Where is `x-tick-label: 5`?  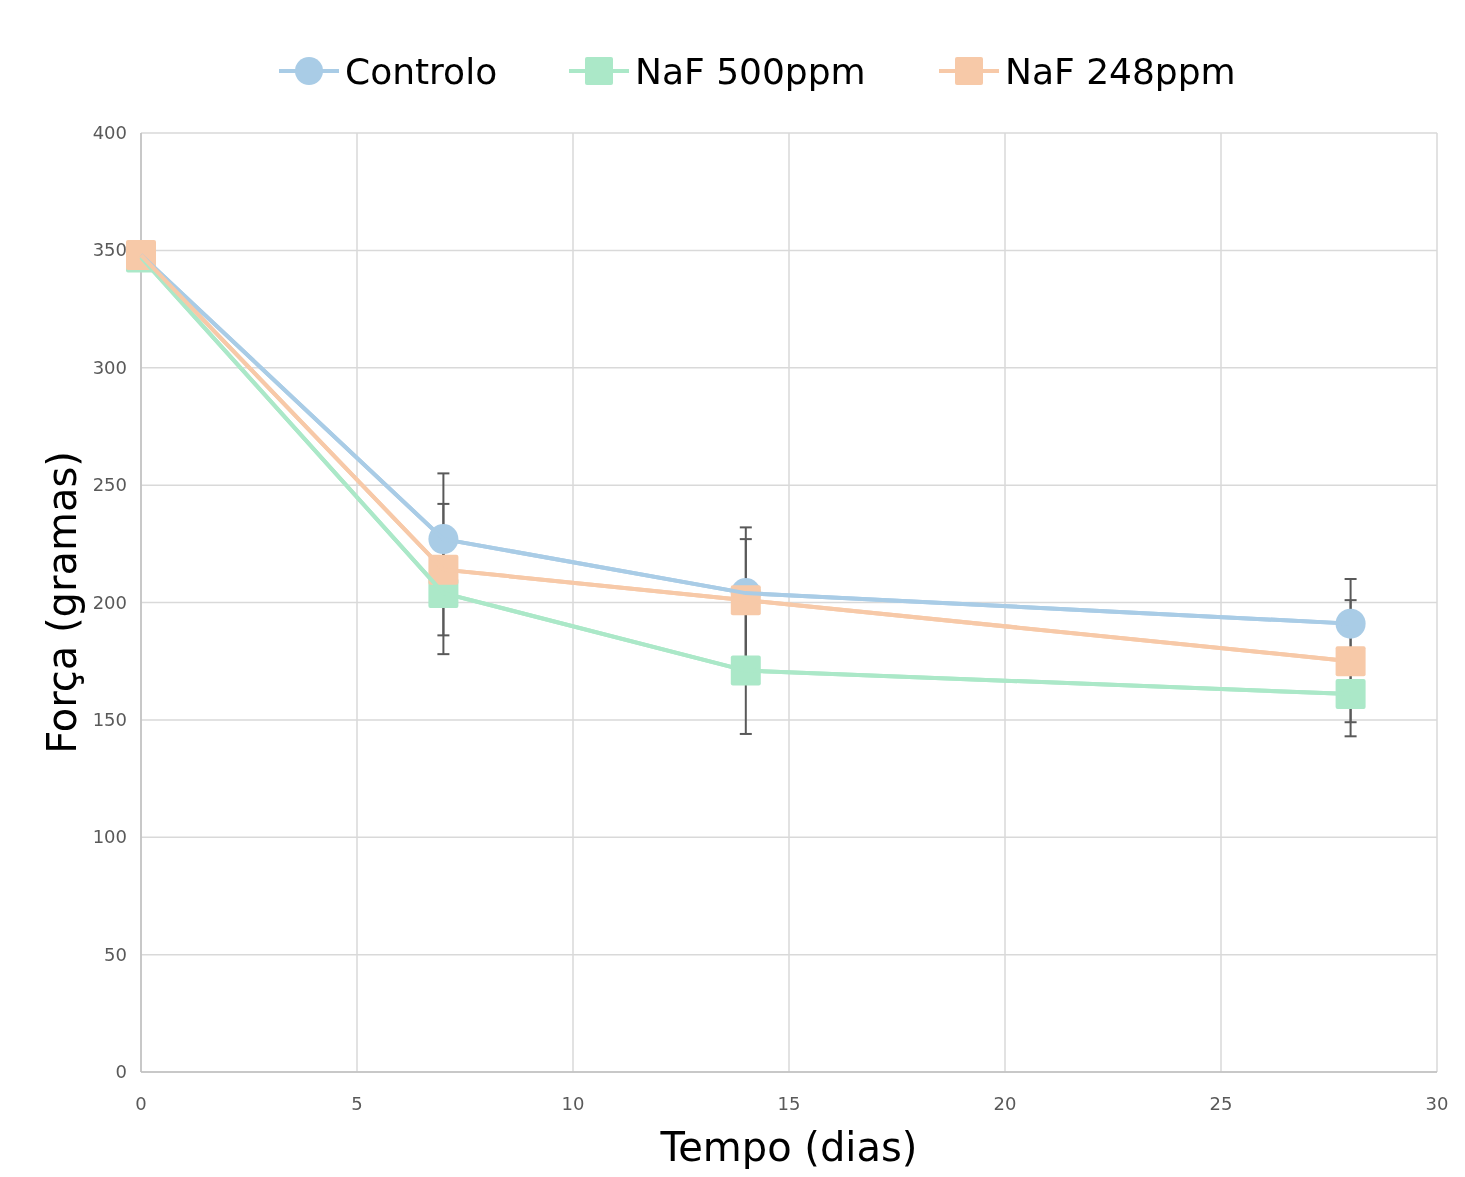 x-tick-label: 5 is located at coordinates (357, 1103).